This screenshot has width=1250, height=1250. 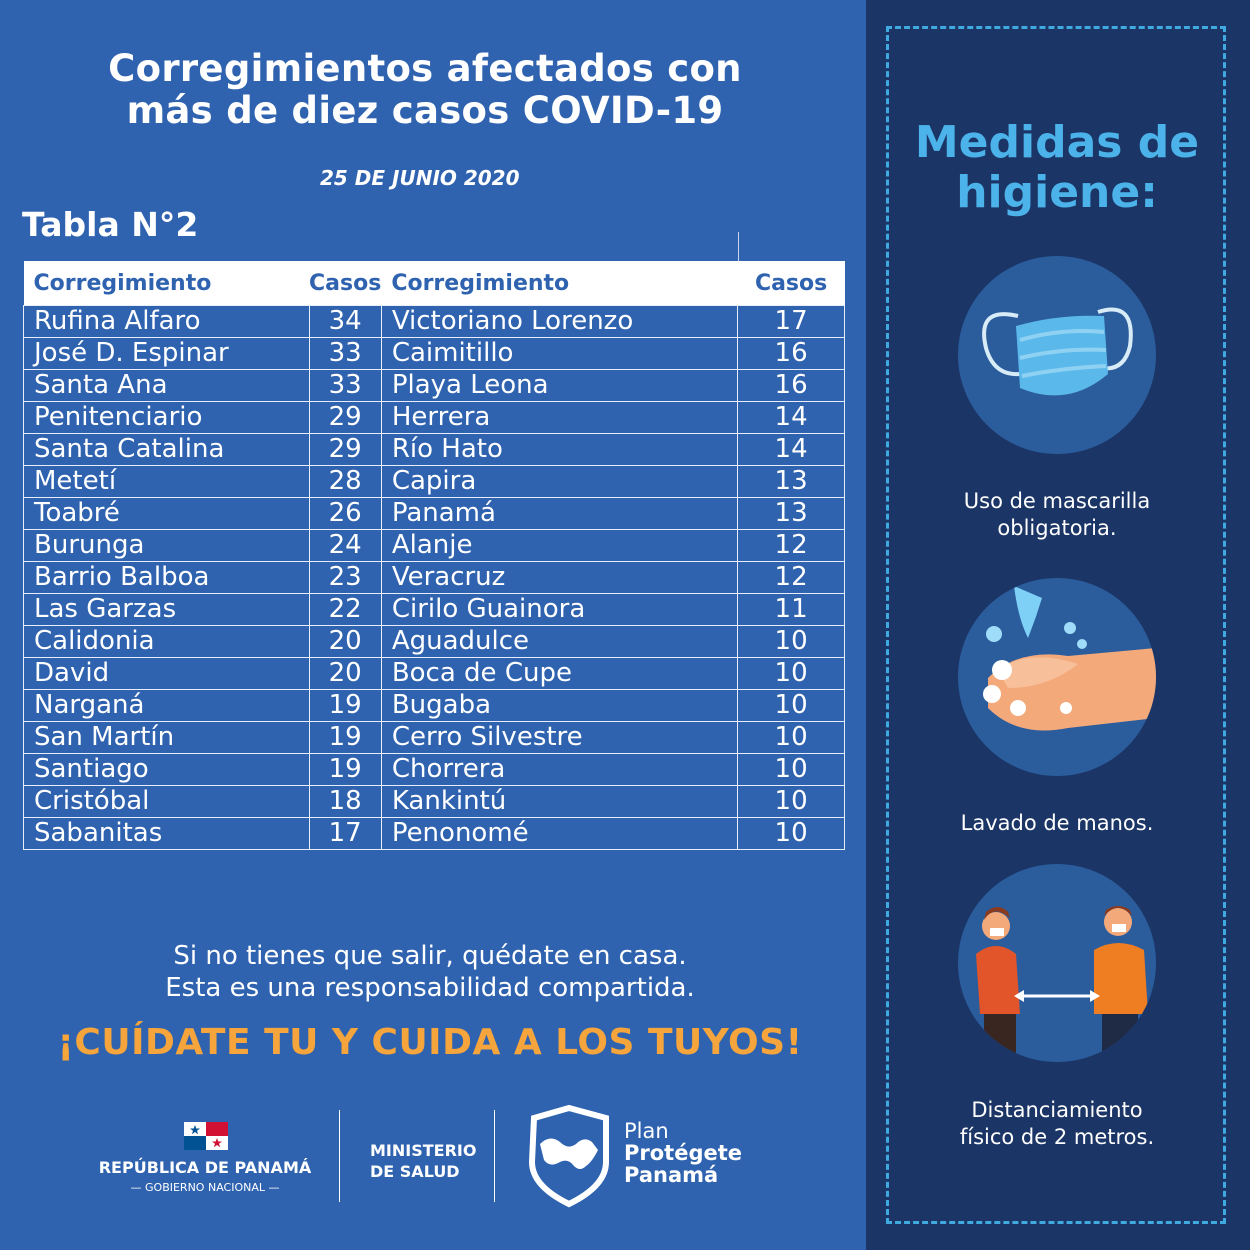 What do you see at coordinates (166, 449) in the screenshot?
I see `corregimiento-cell: Santa Catalina` at bounding box center [166, 449].